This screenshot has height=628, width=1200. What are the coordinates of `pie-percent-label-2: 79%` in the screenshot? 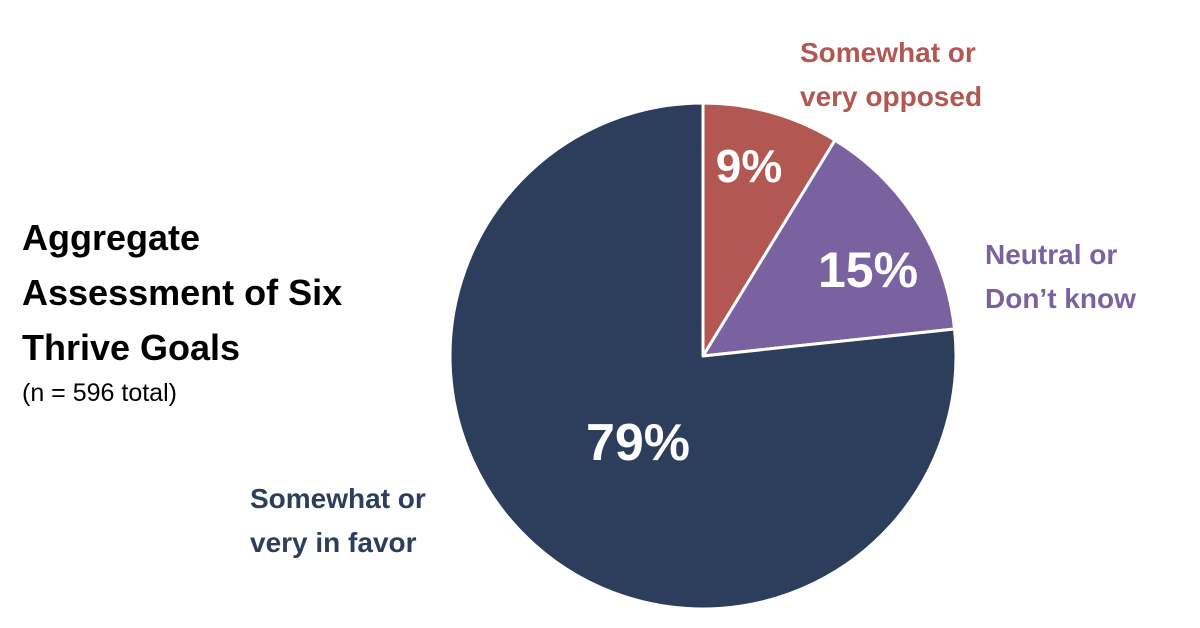 It's located at (638, 443).